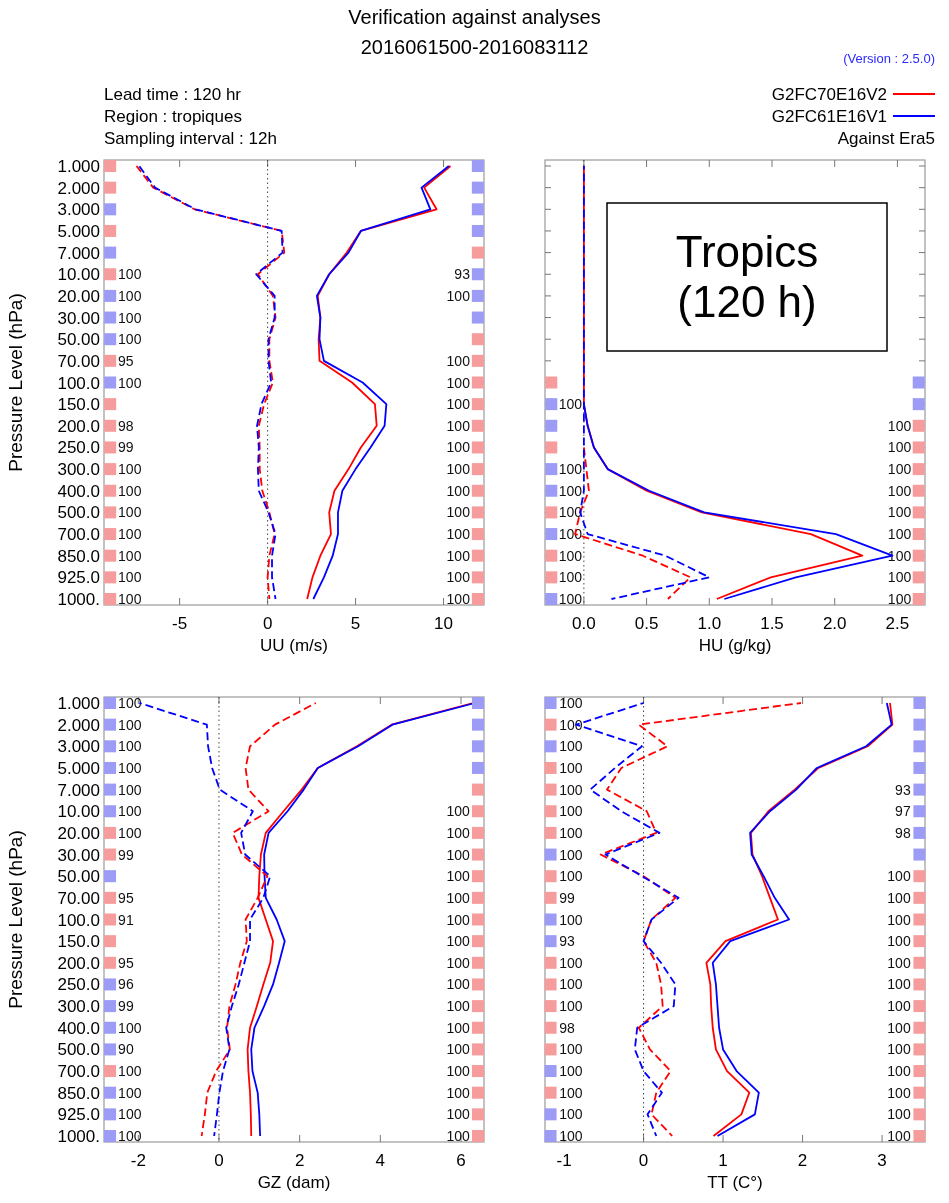 The image size is (949, 1203). Describe the element at coordinates (78, 361) in the screenshot. I see `y-tick-label: 70.00` at that location.